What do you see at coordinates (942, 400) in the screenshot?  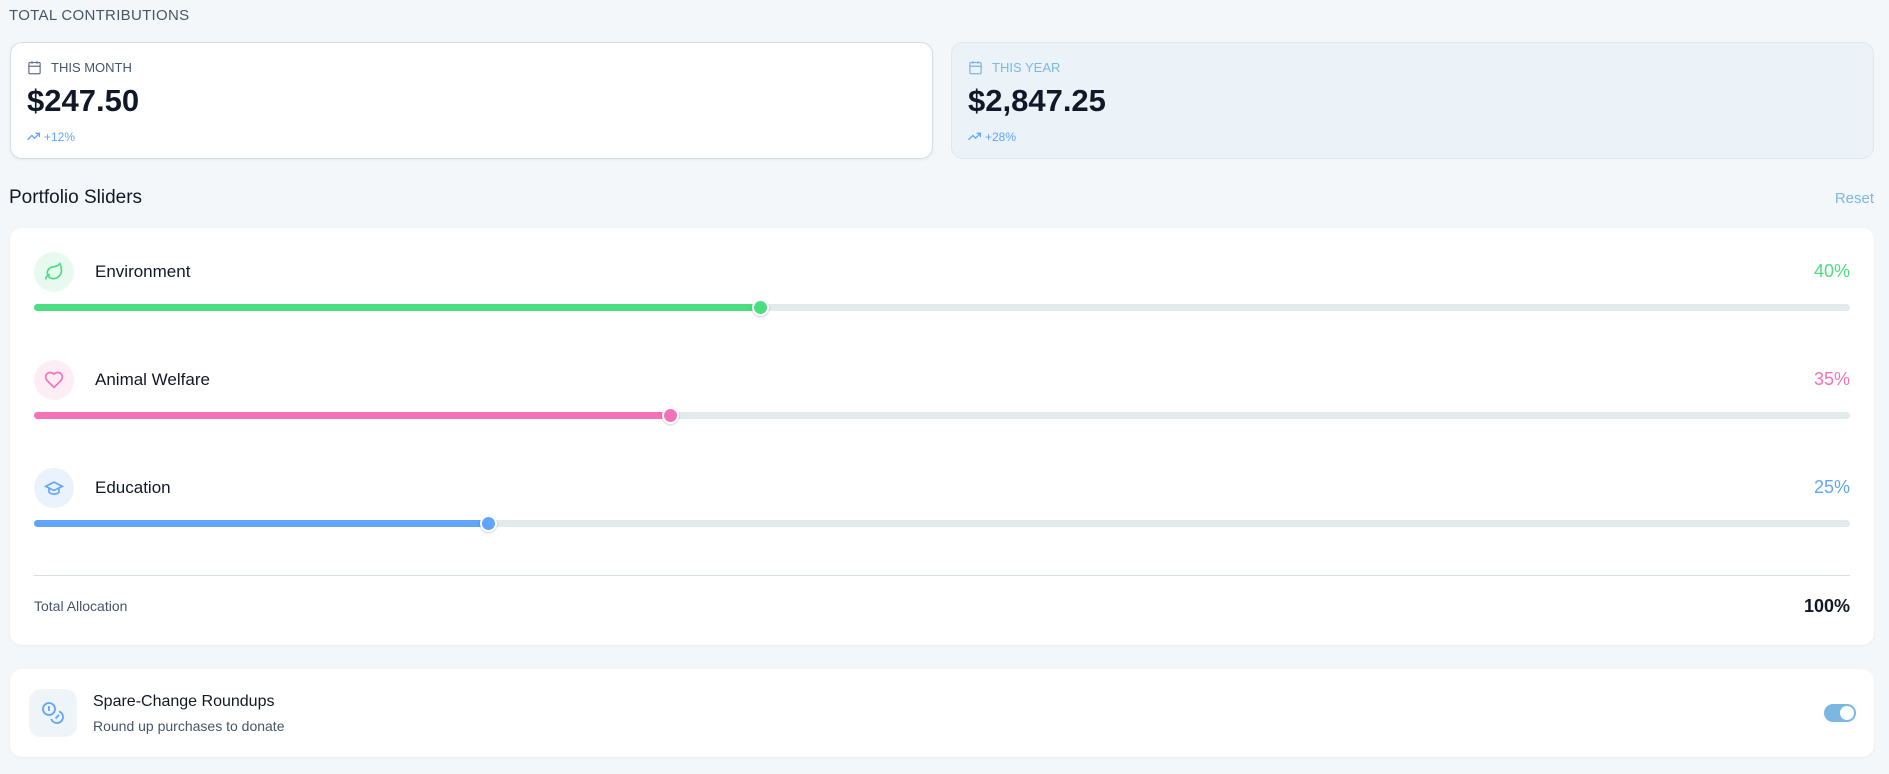 I see `slider-row: Animal Welfare 35%` at bounding box center [942, 400].